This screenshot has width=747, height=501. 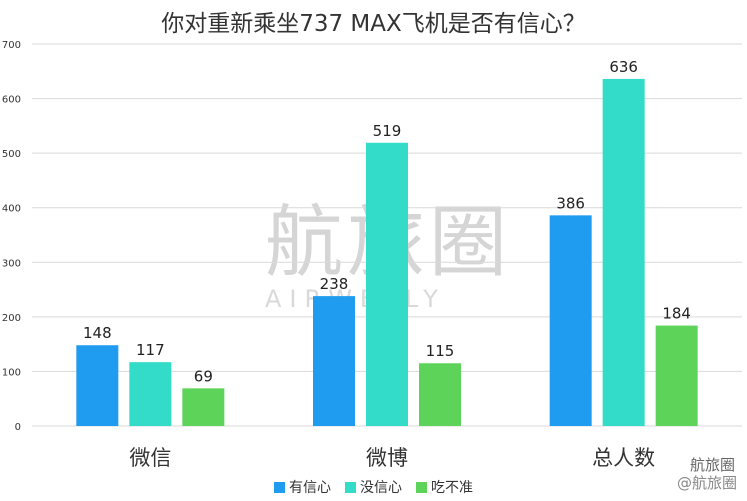 I want to click on legend-item-series-2: 吃不准, so click(x=444, y=487).